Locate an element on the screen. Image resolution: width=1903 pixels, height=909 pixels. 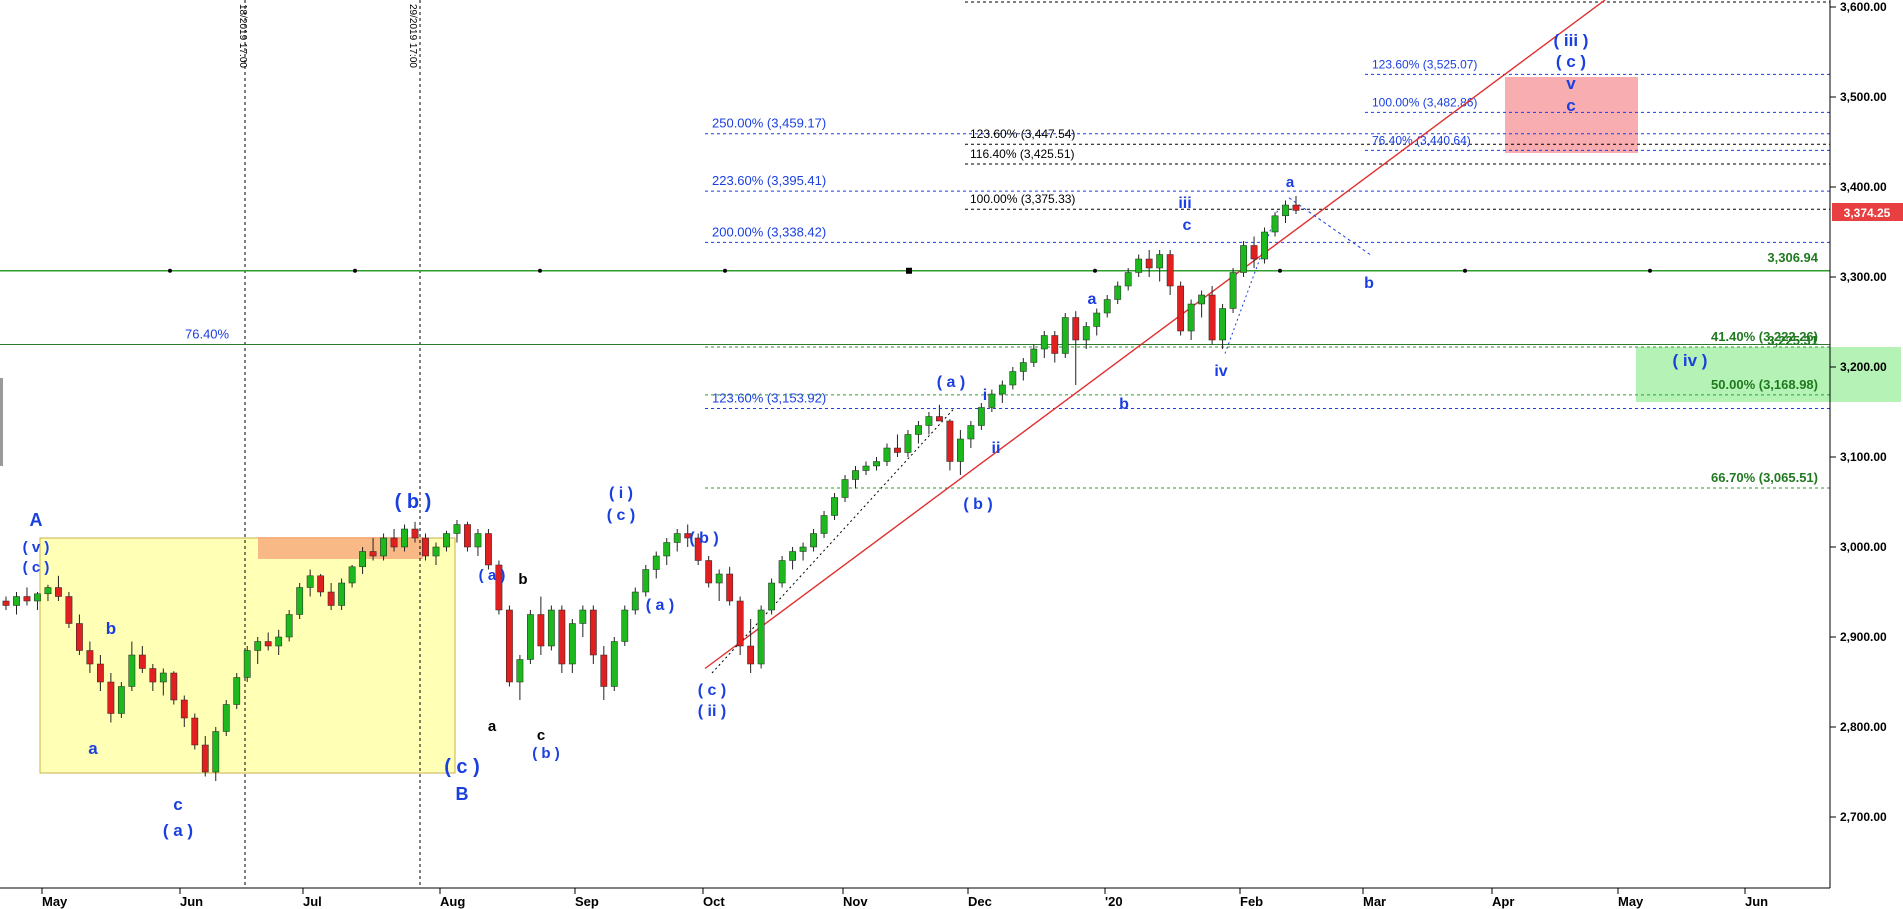
x-tick-label: Oct is located at coordinates (714, 901).